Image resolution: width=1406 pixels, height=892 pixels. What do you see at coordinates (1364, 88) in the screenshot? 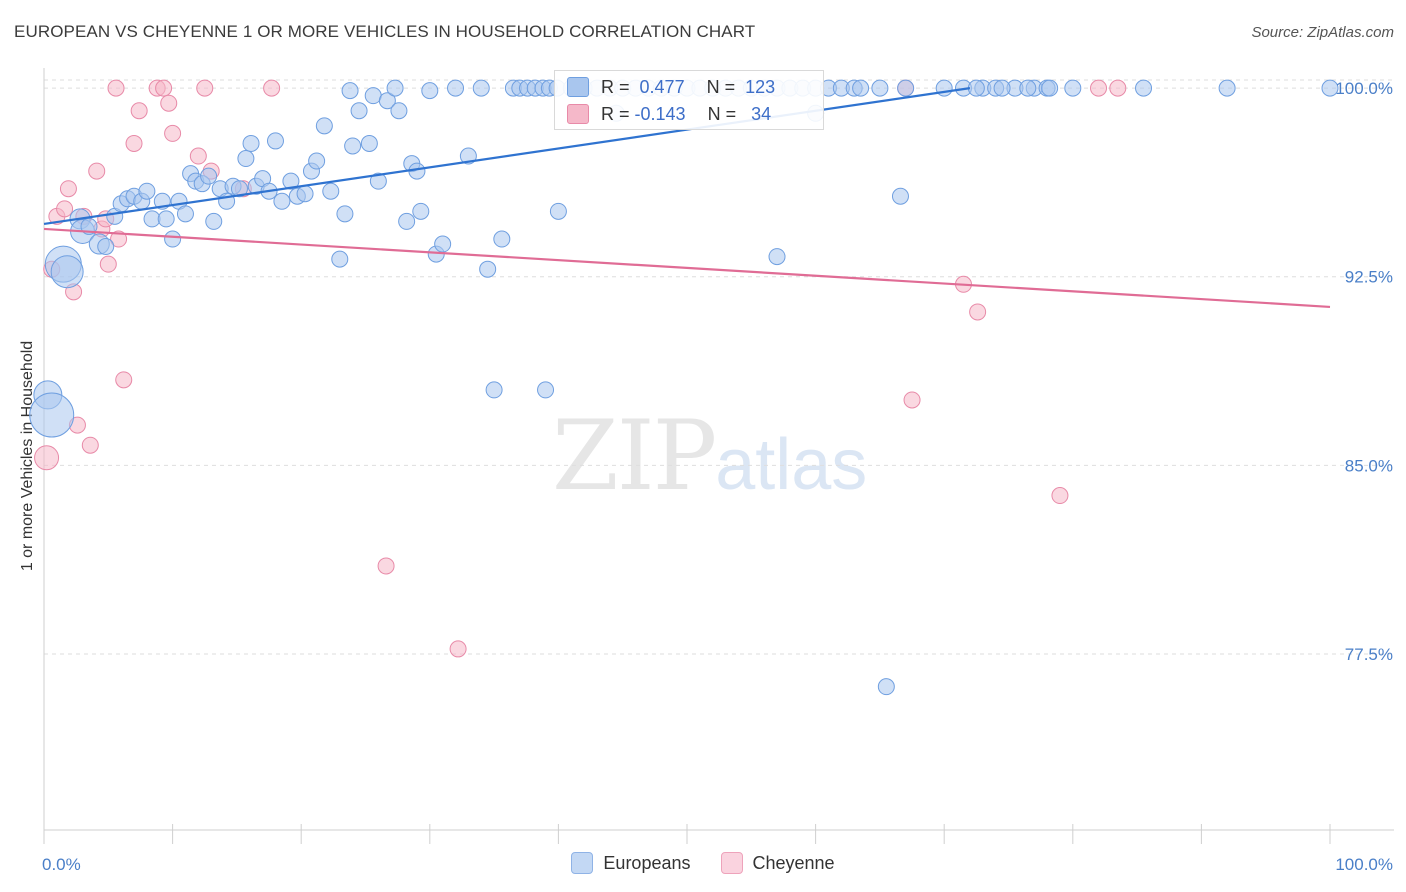
I see `y-tick-label: 100.0%` at bounding box center [1364, 88].